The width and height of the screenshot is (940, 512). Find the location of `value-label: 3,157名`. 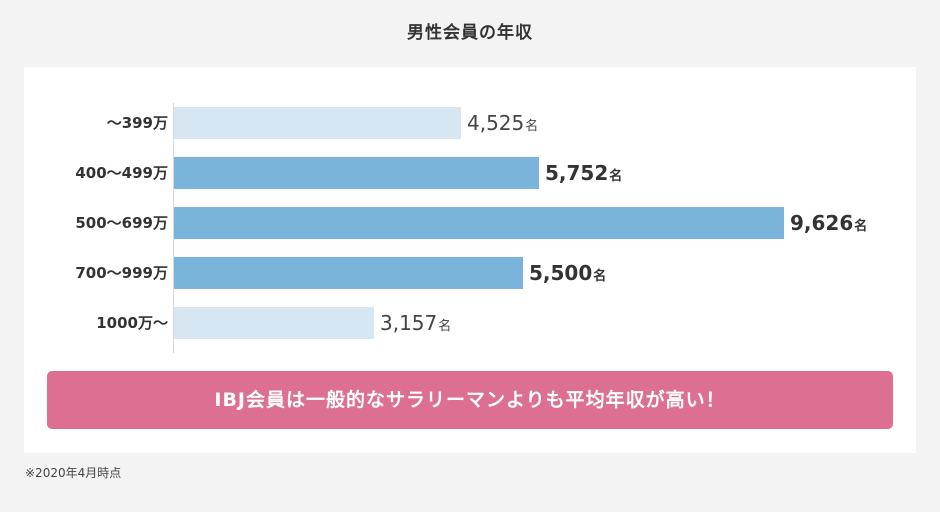

value-label: 3,157名 is located at coordinates (416, 323).